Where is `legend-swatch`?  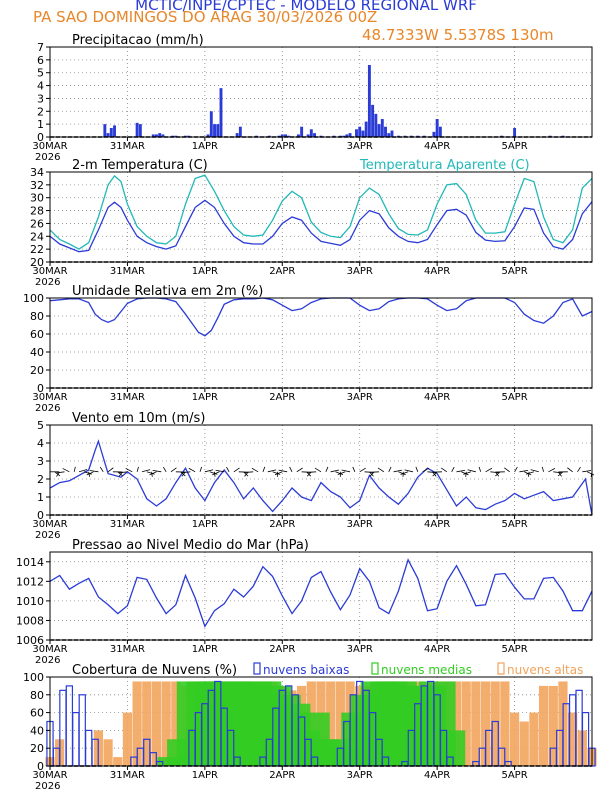
legend-swatch is located at coordinates (257, 668).